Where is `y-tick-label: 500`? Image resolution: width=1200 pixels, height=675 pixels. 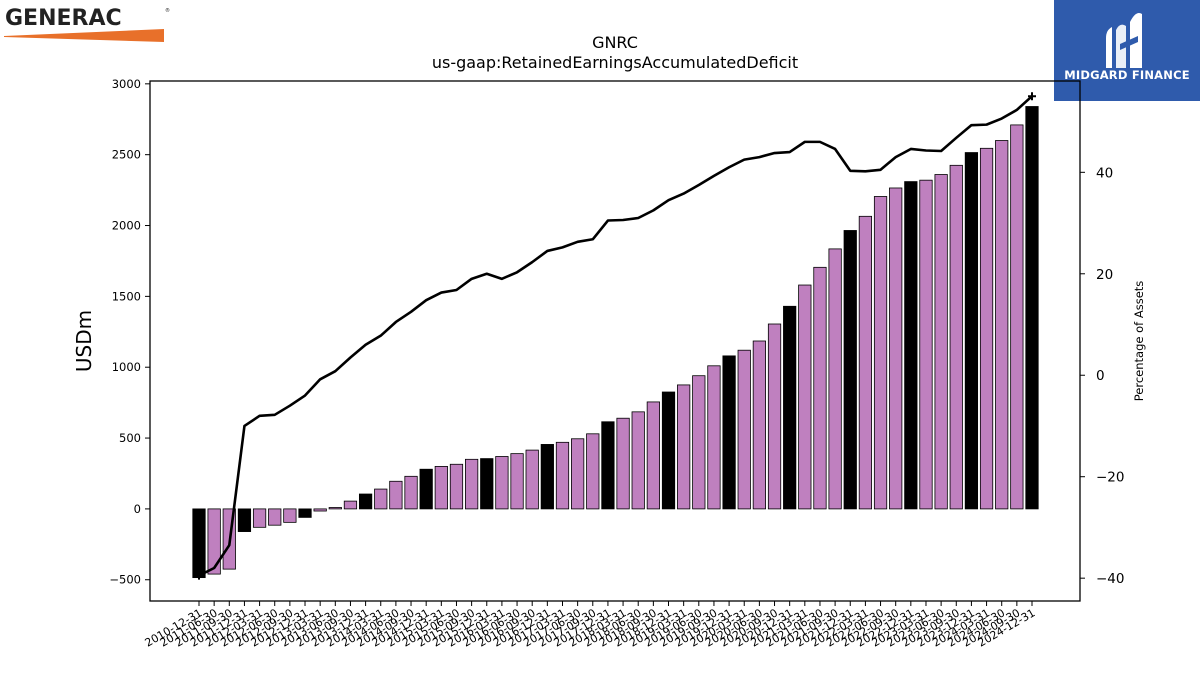 y-tick-label: 500 is located at coordinates (130, 438).